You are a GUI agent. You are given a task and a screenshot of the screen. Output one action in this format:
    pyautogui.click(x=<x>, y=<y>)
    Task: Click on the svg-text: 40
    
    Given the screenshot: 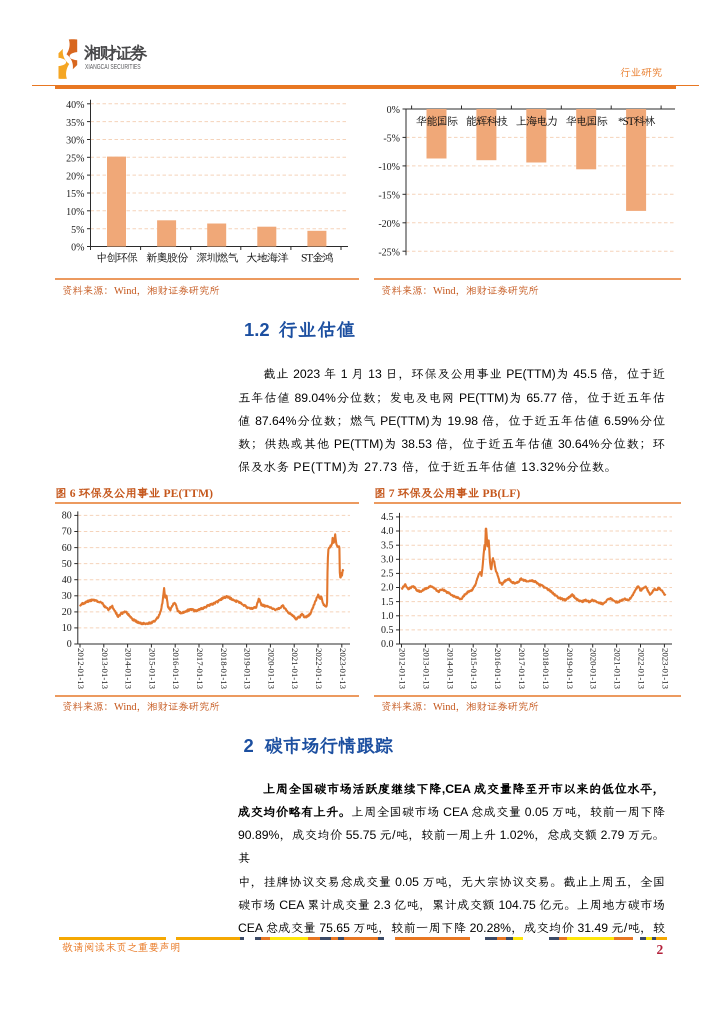 What is the action you would take?
    pyautogui.click(x=67, y=580)
    